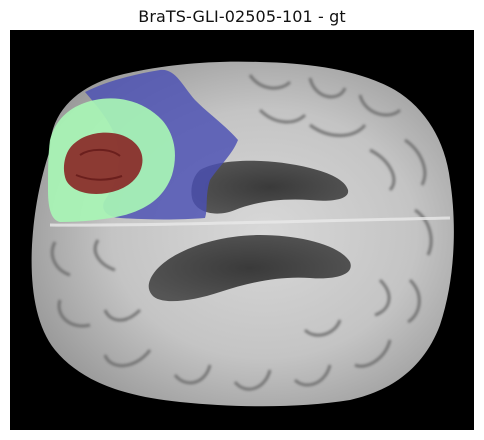 The width and height of the screenshot is (484, 440). I want to click on lateral-ventricle-upper, so click(270, 187).